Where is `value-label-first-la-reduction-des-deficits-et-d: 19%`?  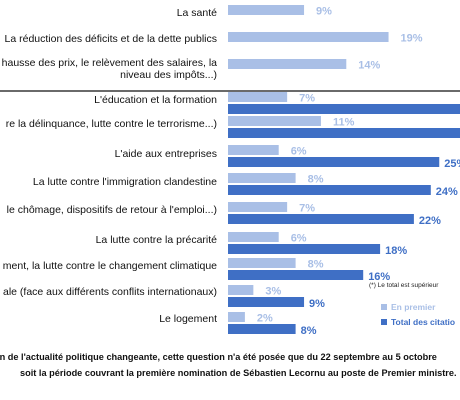 value-label-first-la-reduction-des-deficits-et-d: 19% is located at coordinates (412, 39).